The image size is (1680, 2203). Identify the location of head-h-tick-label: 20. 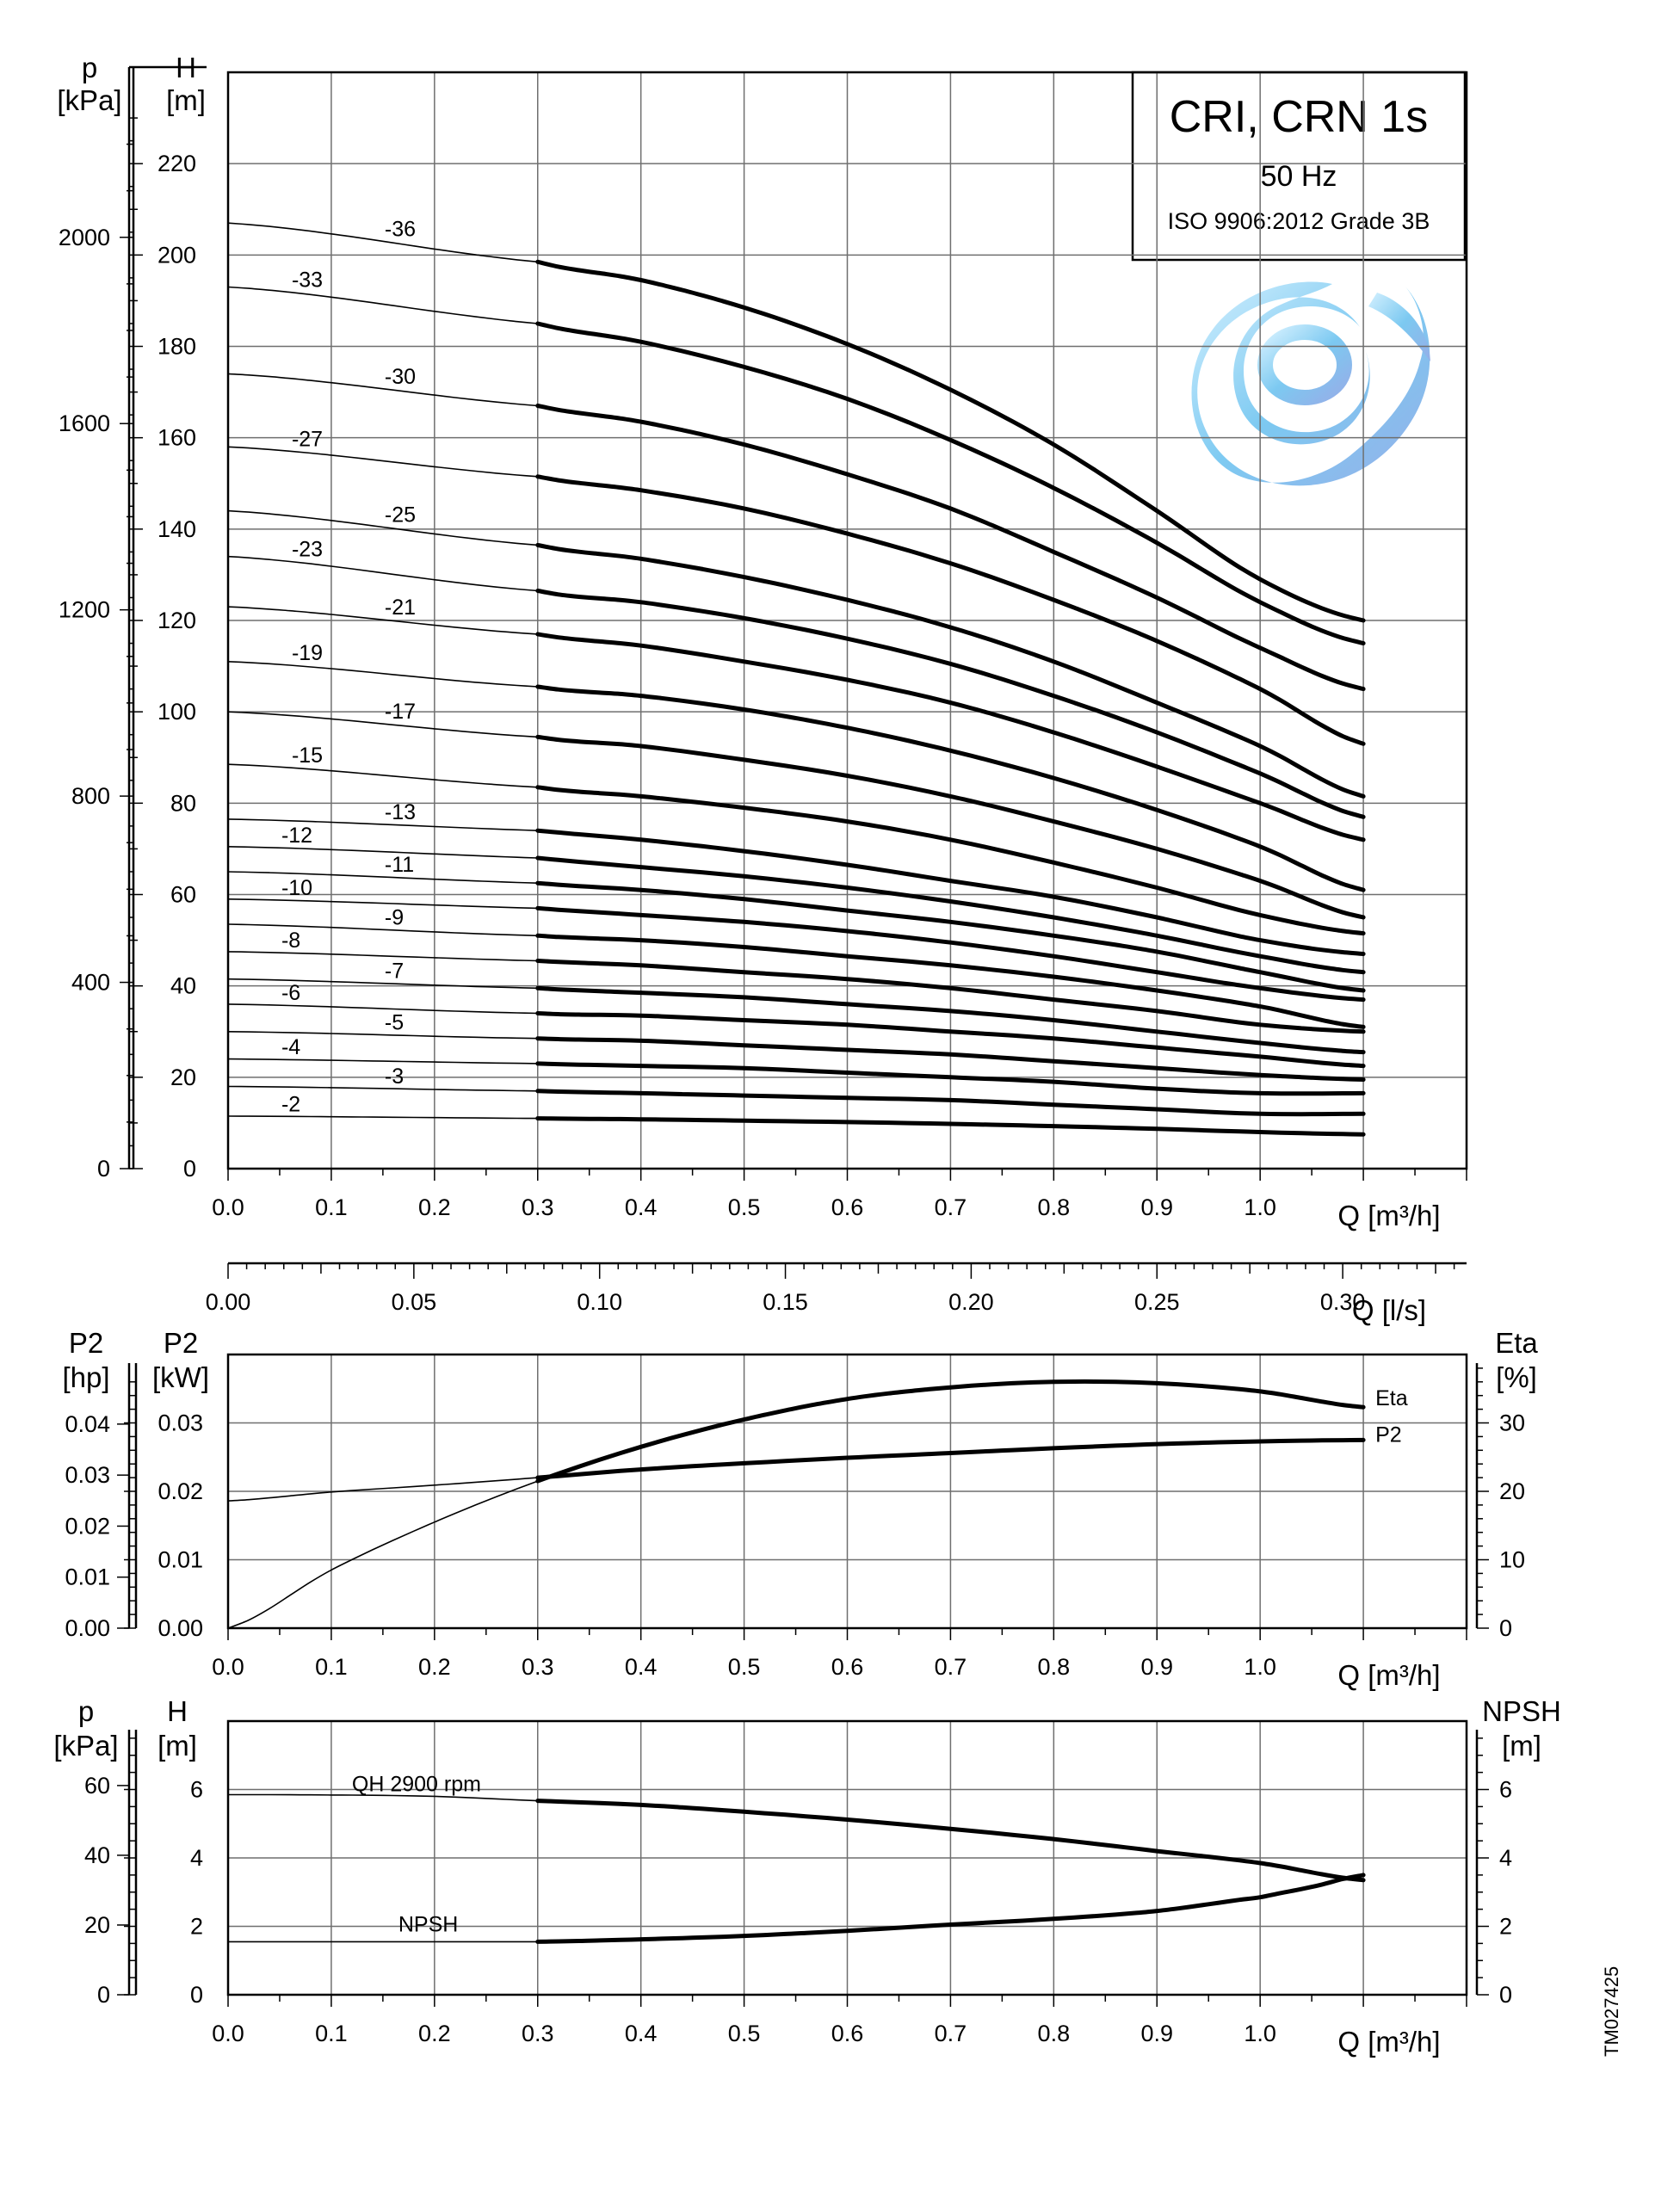
(183, 1077).